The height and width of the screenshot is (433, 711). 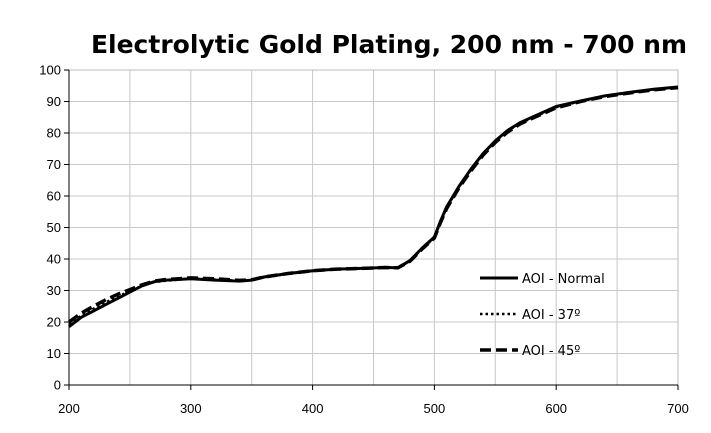 I want to click on x-tick-label: 400, so click(x=313, y=408).